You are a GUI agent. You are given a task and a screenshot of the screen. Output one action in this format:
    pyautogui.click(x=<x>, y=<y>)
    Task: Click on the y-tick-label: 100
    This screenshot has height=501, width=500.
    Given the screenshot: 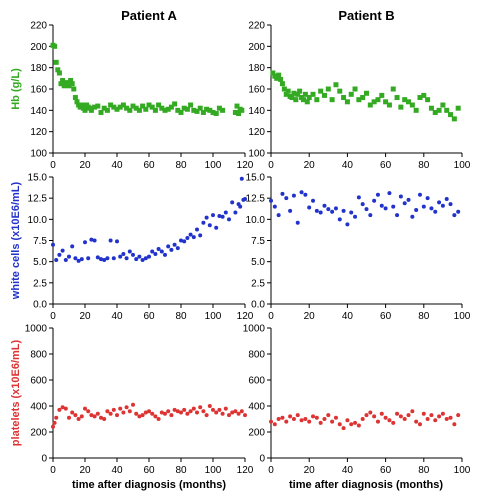 What is the action you would take?
    pyautogui.click(x=38, y=154)
    